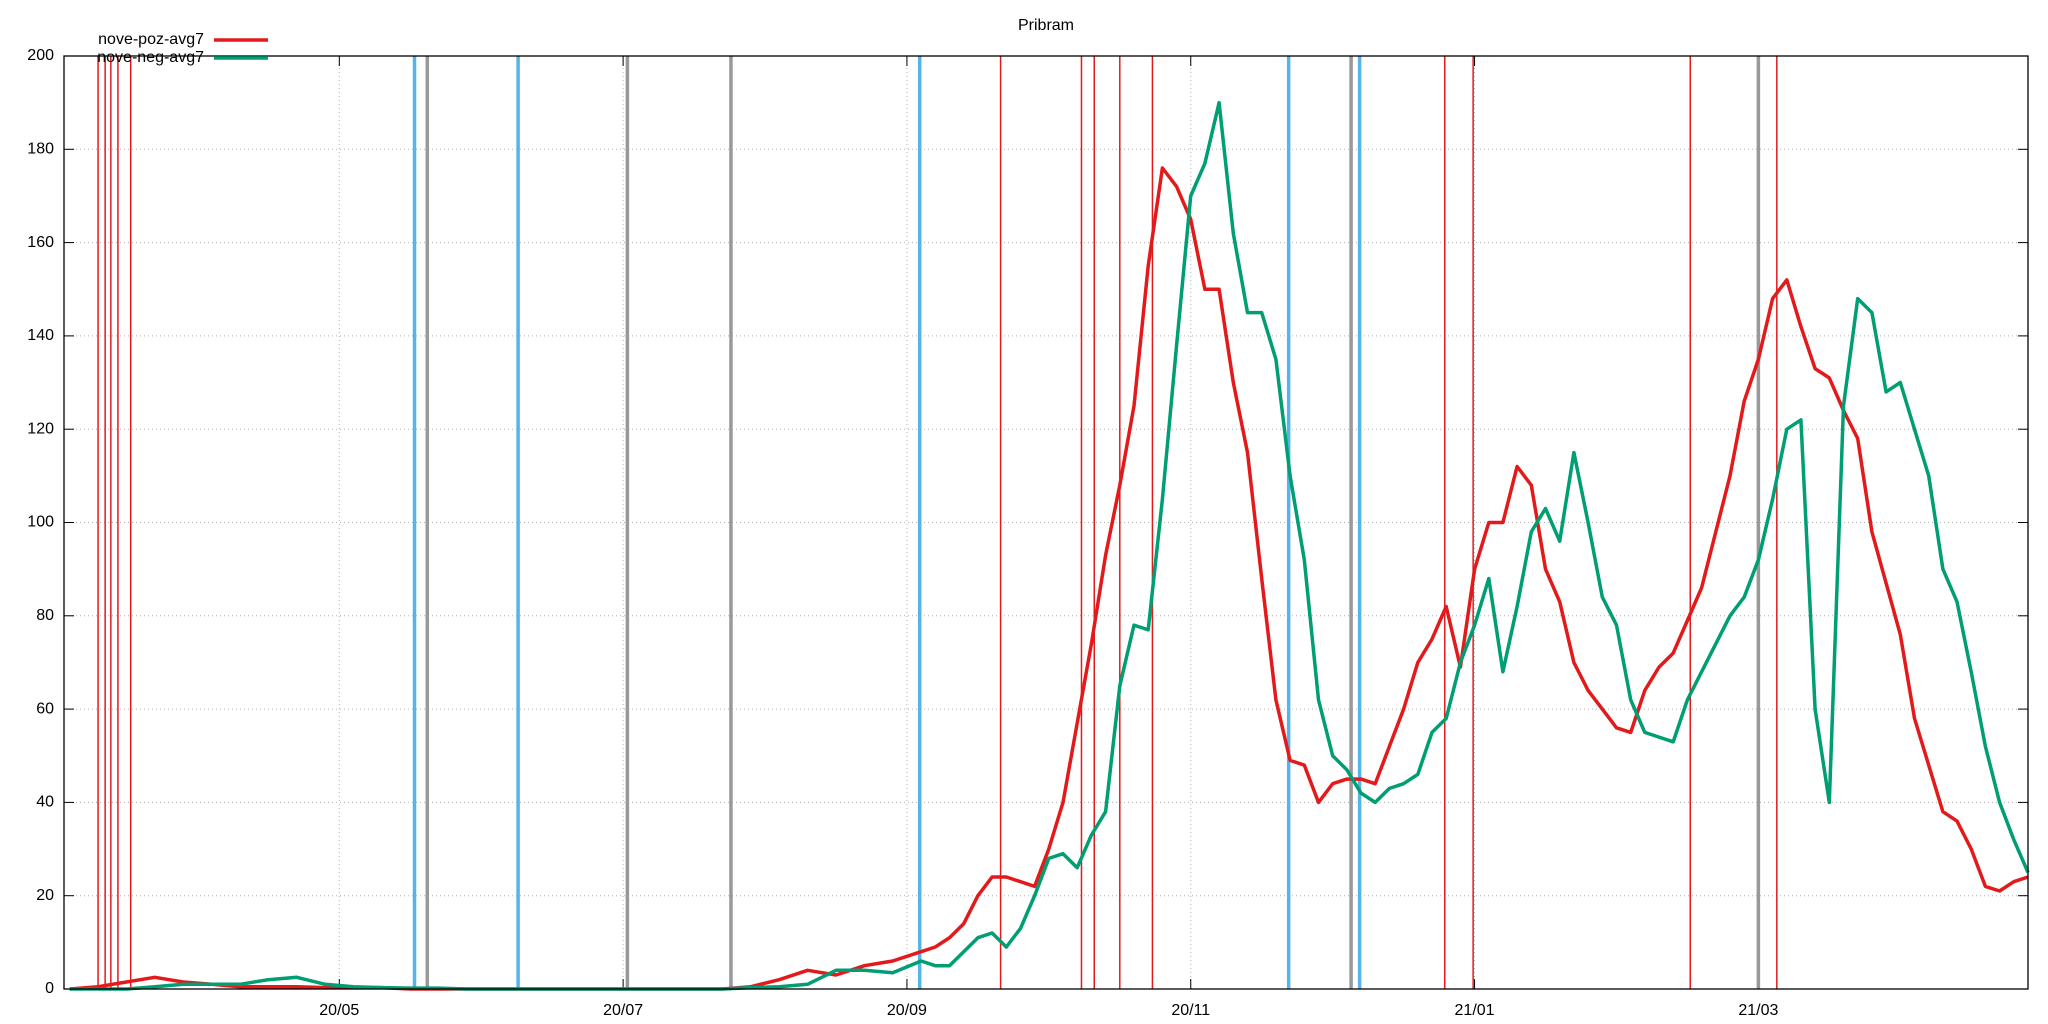  What do you see at coordinates (45, 802) in the screenshot?
I see `y-tick-label: 40` at bounding box center [45, 802].